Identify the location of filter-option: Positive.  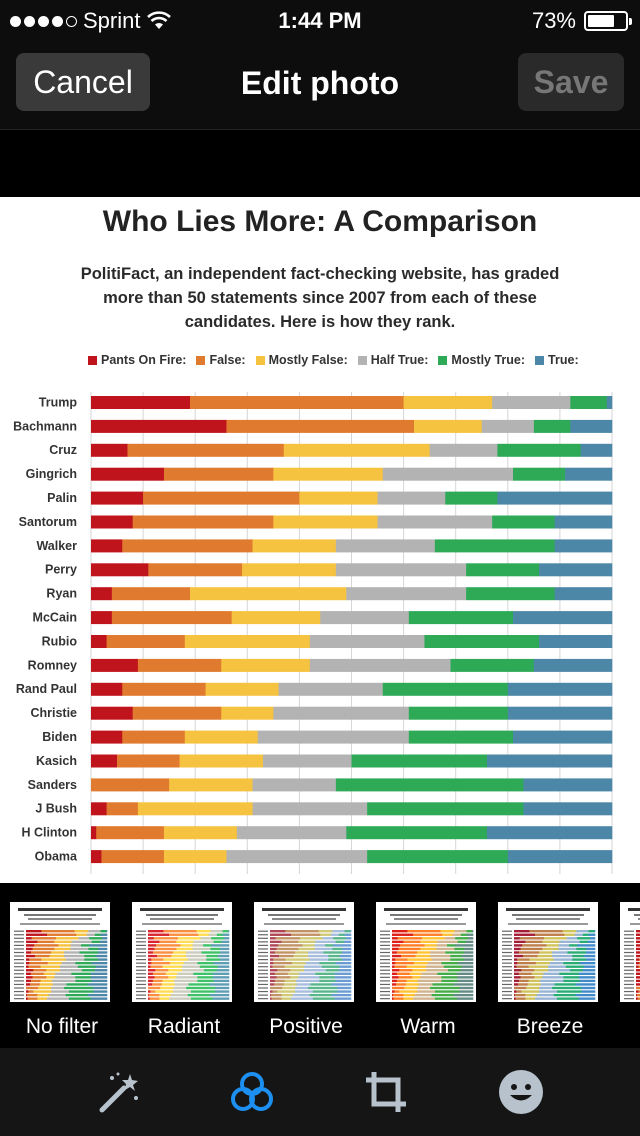
(306, 970).